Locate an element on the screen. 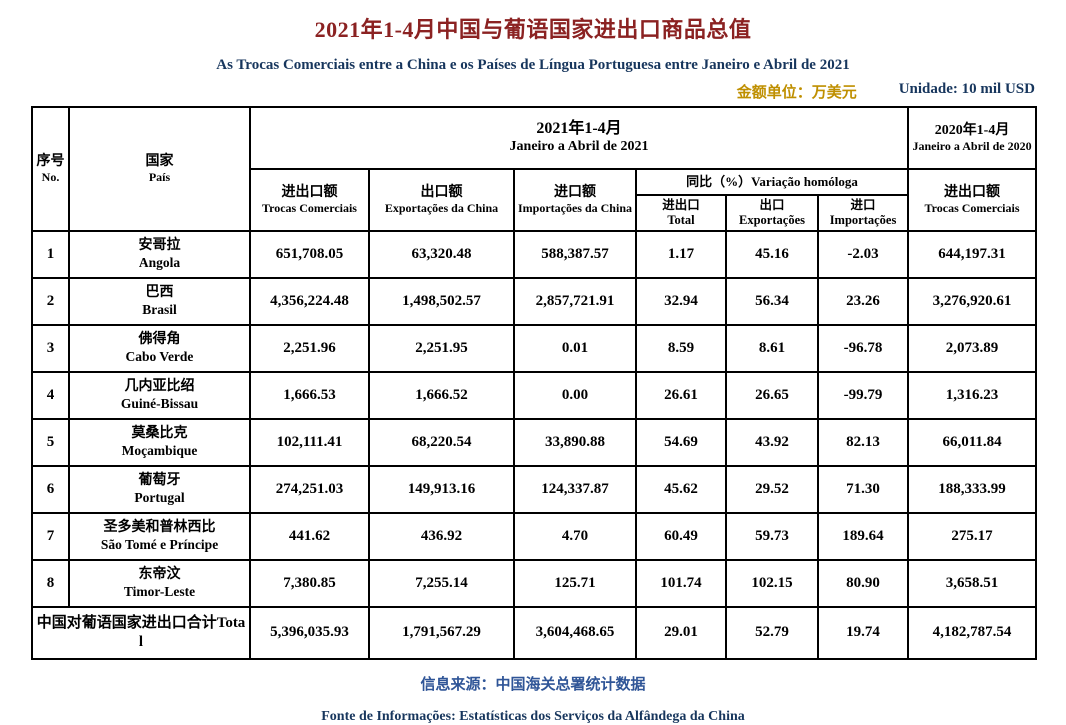 This screenshot has width=1066, height=725. row-number: 2 is located at coordinates (50, 301).